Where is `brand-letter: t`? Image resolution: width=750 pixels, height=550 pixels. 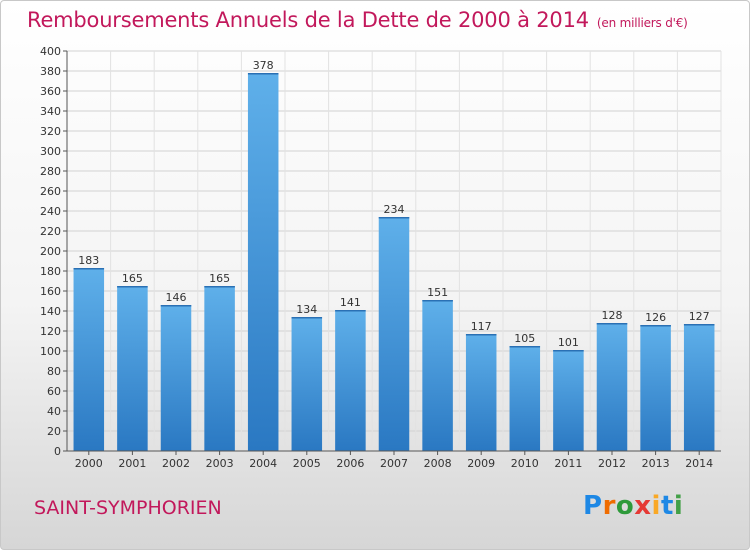
brand-letter: t is located at coordinates (667, 506).